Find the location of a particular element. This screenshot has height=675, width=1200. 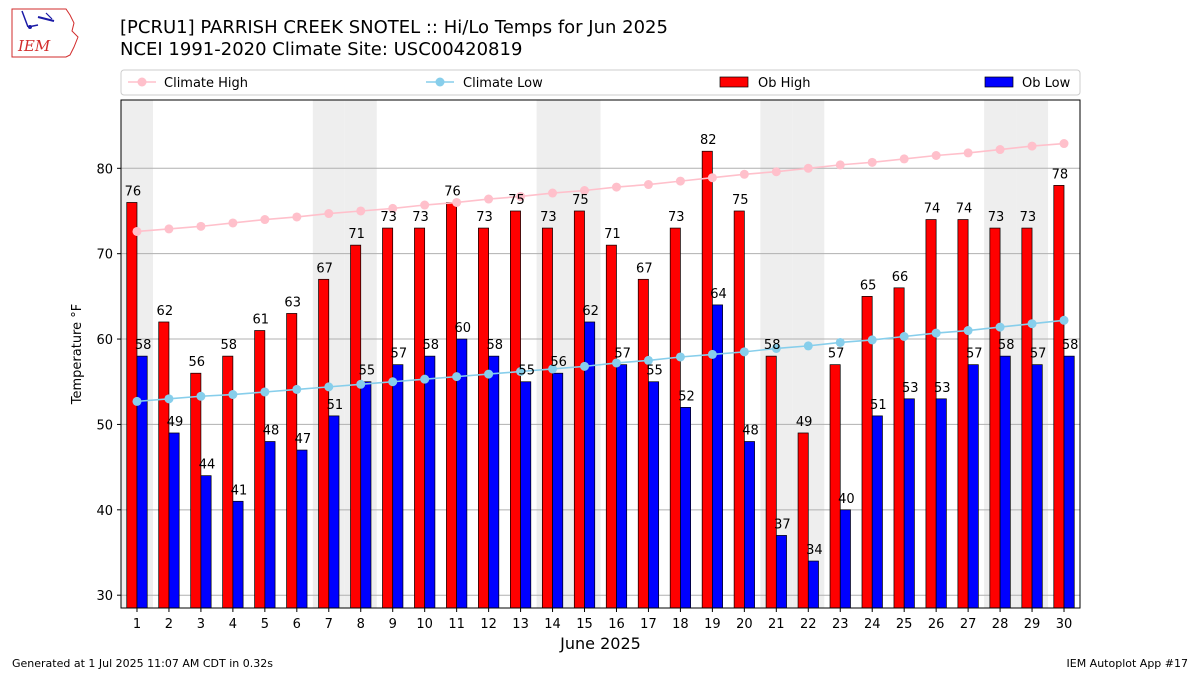

legend-climate-low-label: Climate Low is located at coordinates (503, 83).